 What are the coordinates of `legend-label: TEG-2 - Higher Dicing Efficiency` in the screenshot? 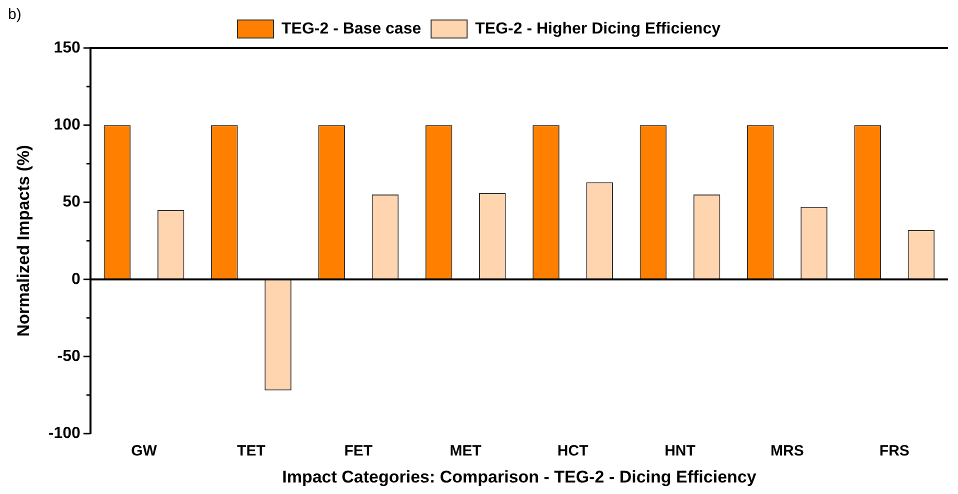 It's located at (598, 29).